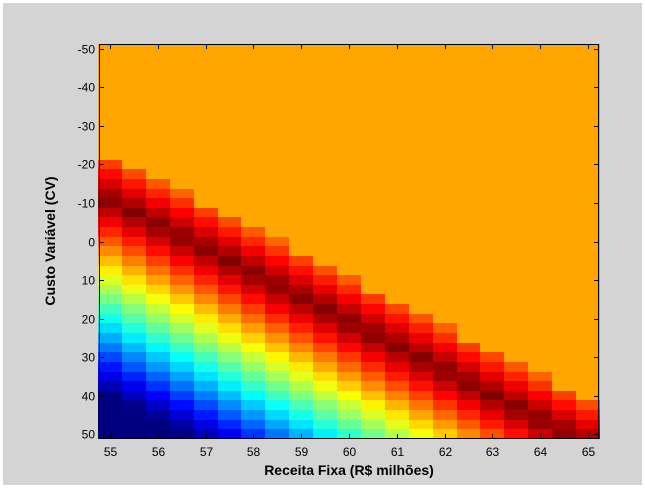 This screenshot has width=645, height=488. Describe the element at coordinates (302, 452) in the screenshot. I see `x-tick-label: 59` at that location.